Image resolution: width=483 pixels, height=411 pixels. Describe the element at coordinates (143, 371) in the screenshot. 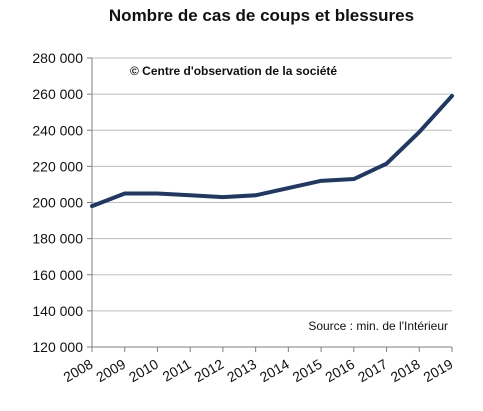

I see `x-tick-label: 2010` at that location.